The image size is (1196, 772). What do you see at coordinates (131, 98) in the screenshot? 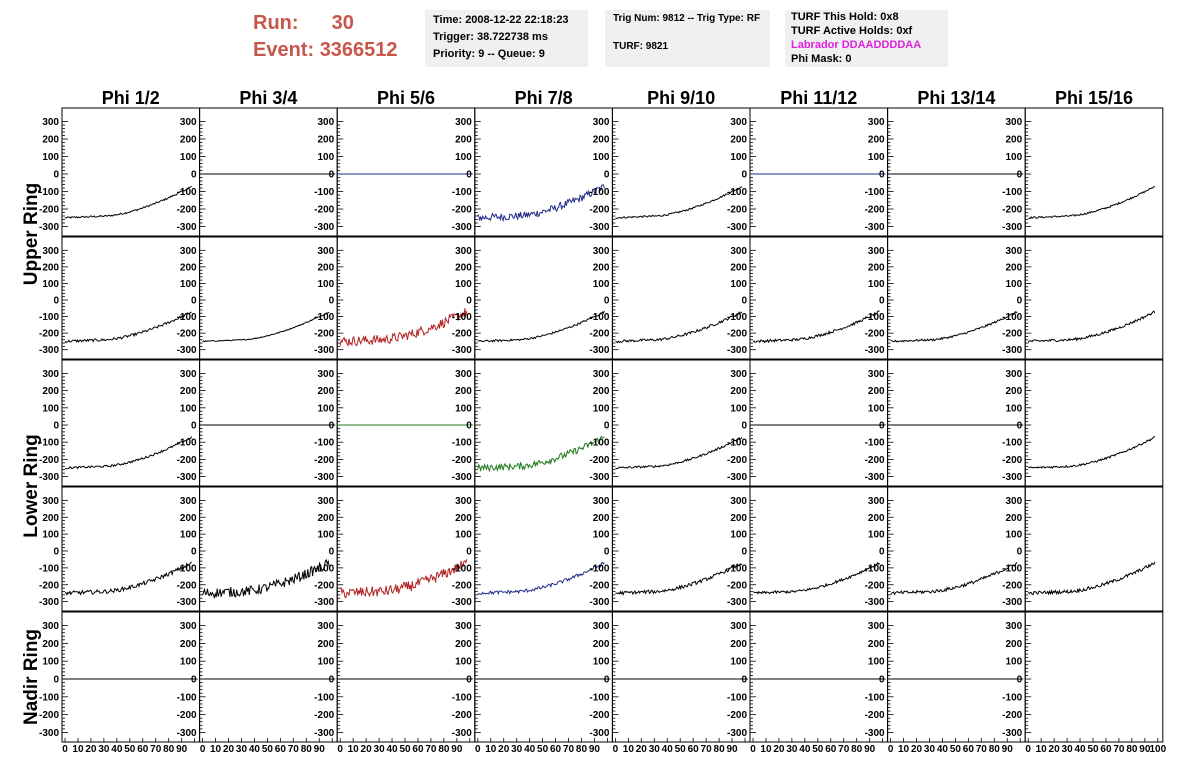
I see `column-header: Phi 1/2` at bounding box center [131, 98].